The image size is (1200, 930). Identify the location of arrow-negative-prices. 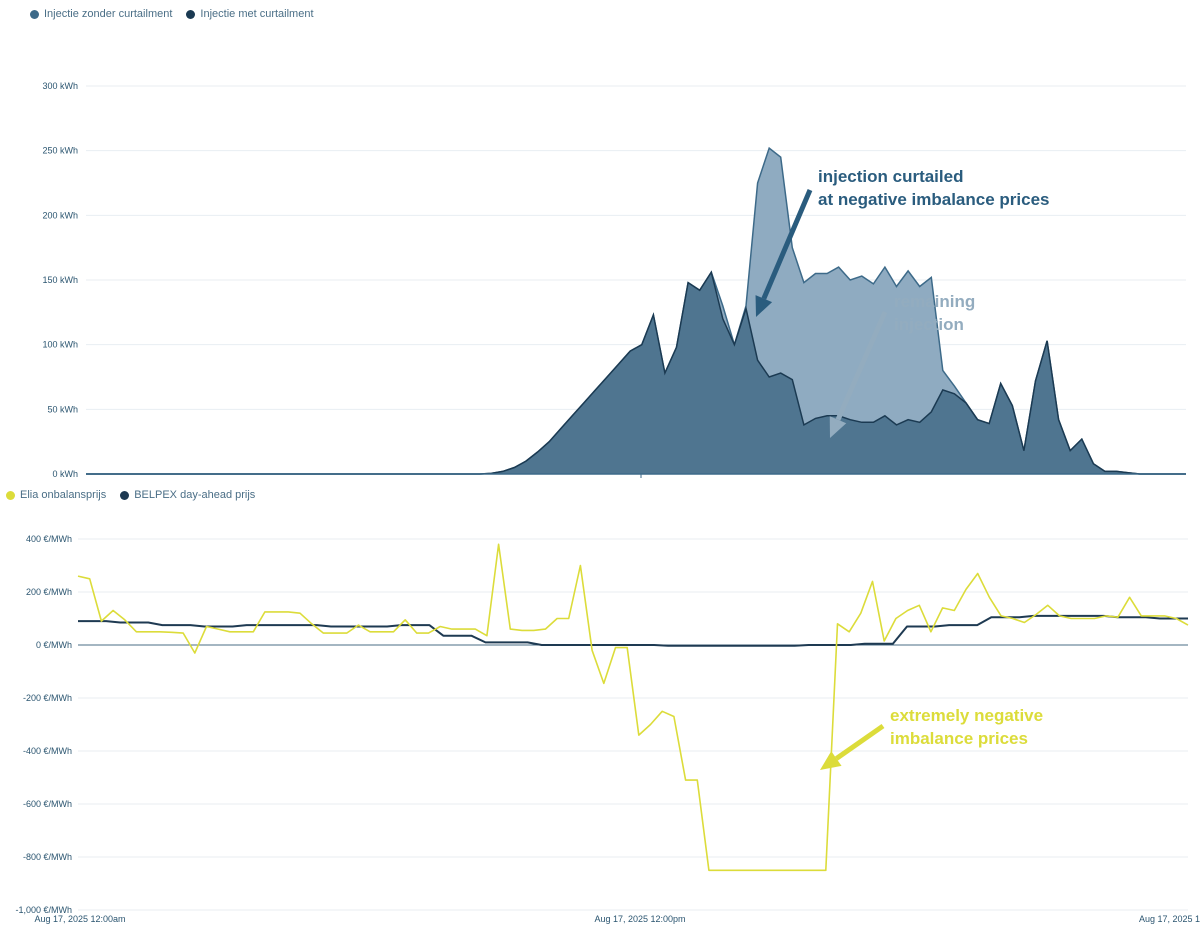
(852, 746).